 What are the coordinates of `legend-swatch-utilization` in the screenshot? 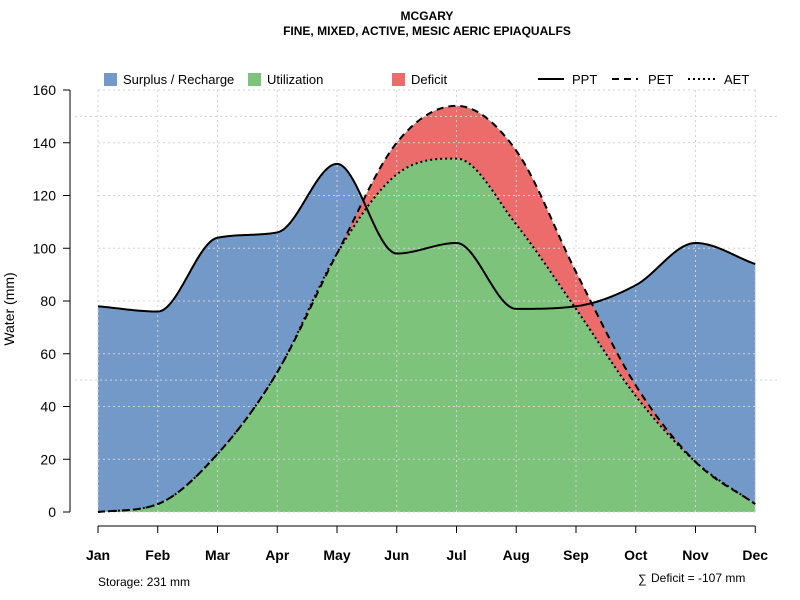 It's located at (254, 79).